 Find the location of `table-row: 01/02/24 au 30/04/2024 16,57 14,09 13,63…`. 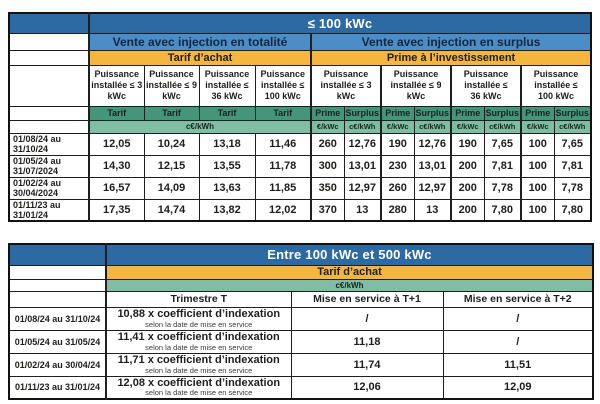

table-row: 01/02/24 au 30/04/2024 16,57 14,09 13,63… is located at coordinates (300, 188).